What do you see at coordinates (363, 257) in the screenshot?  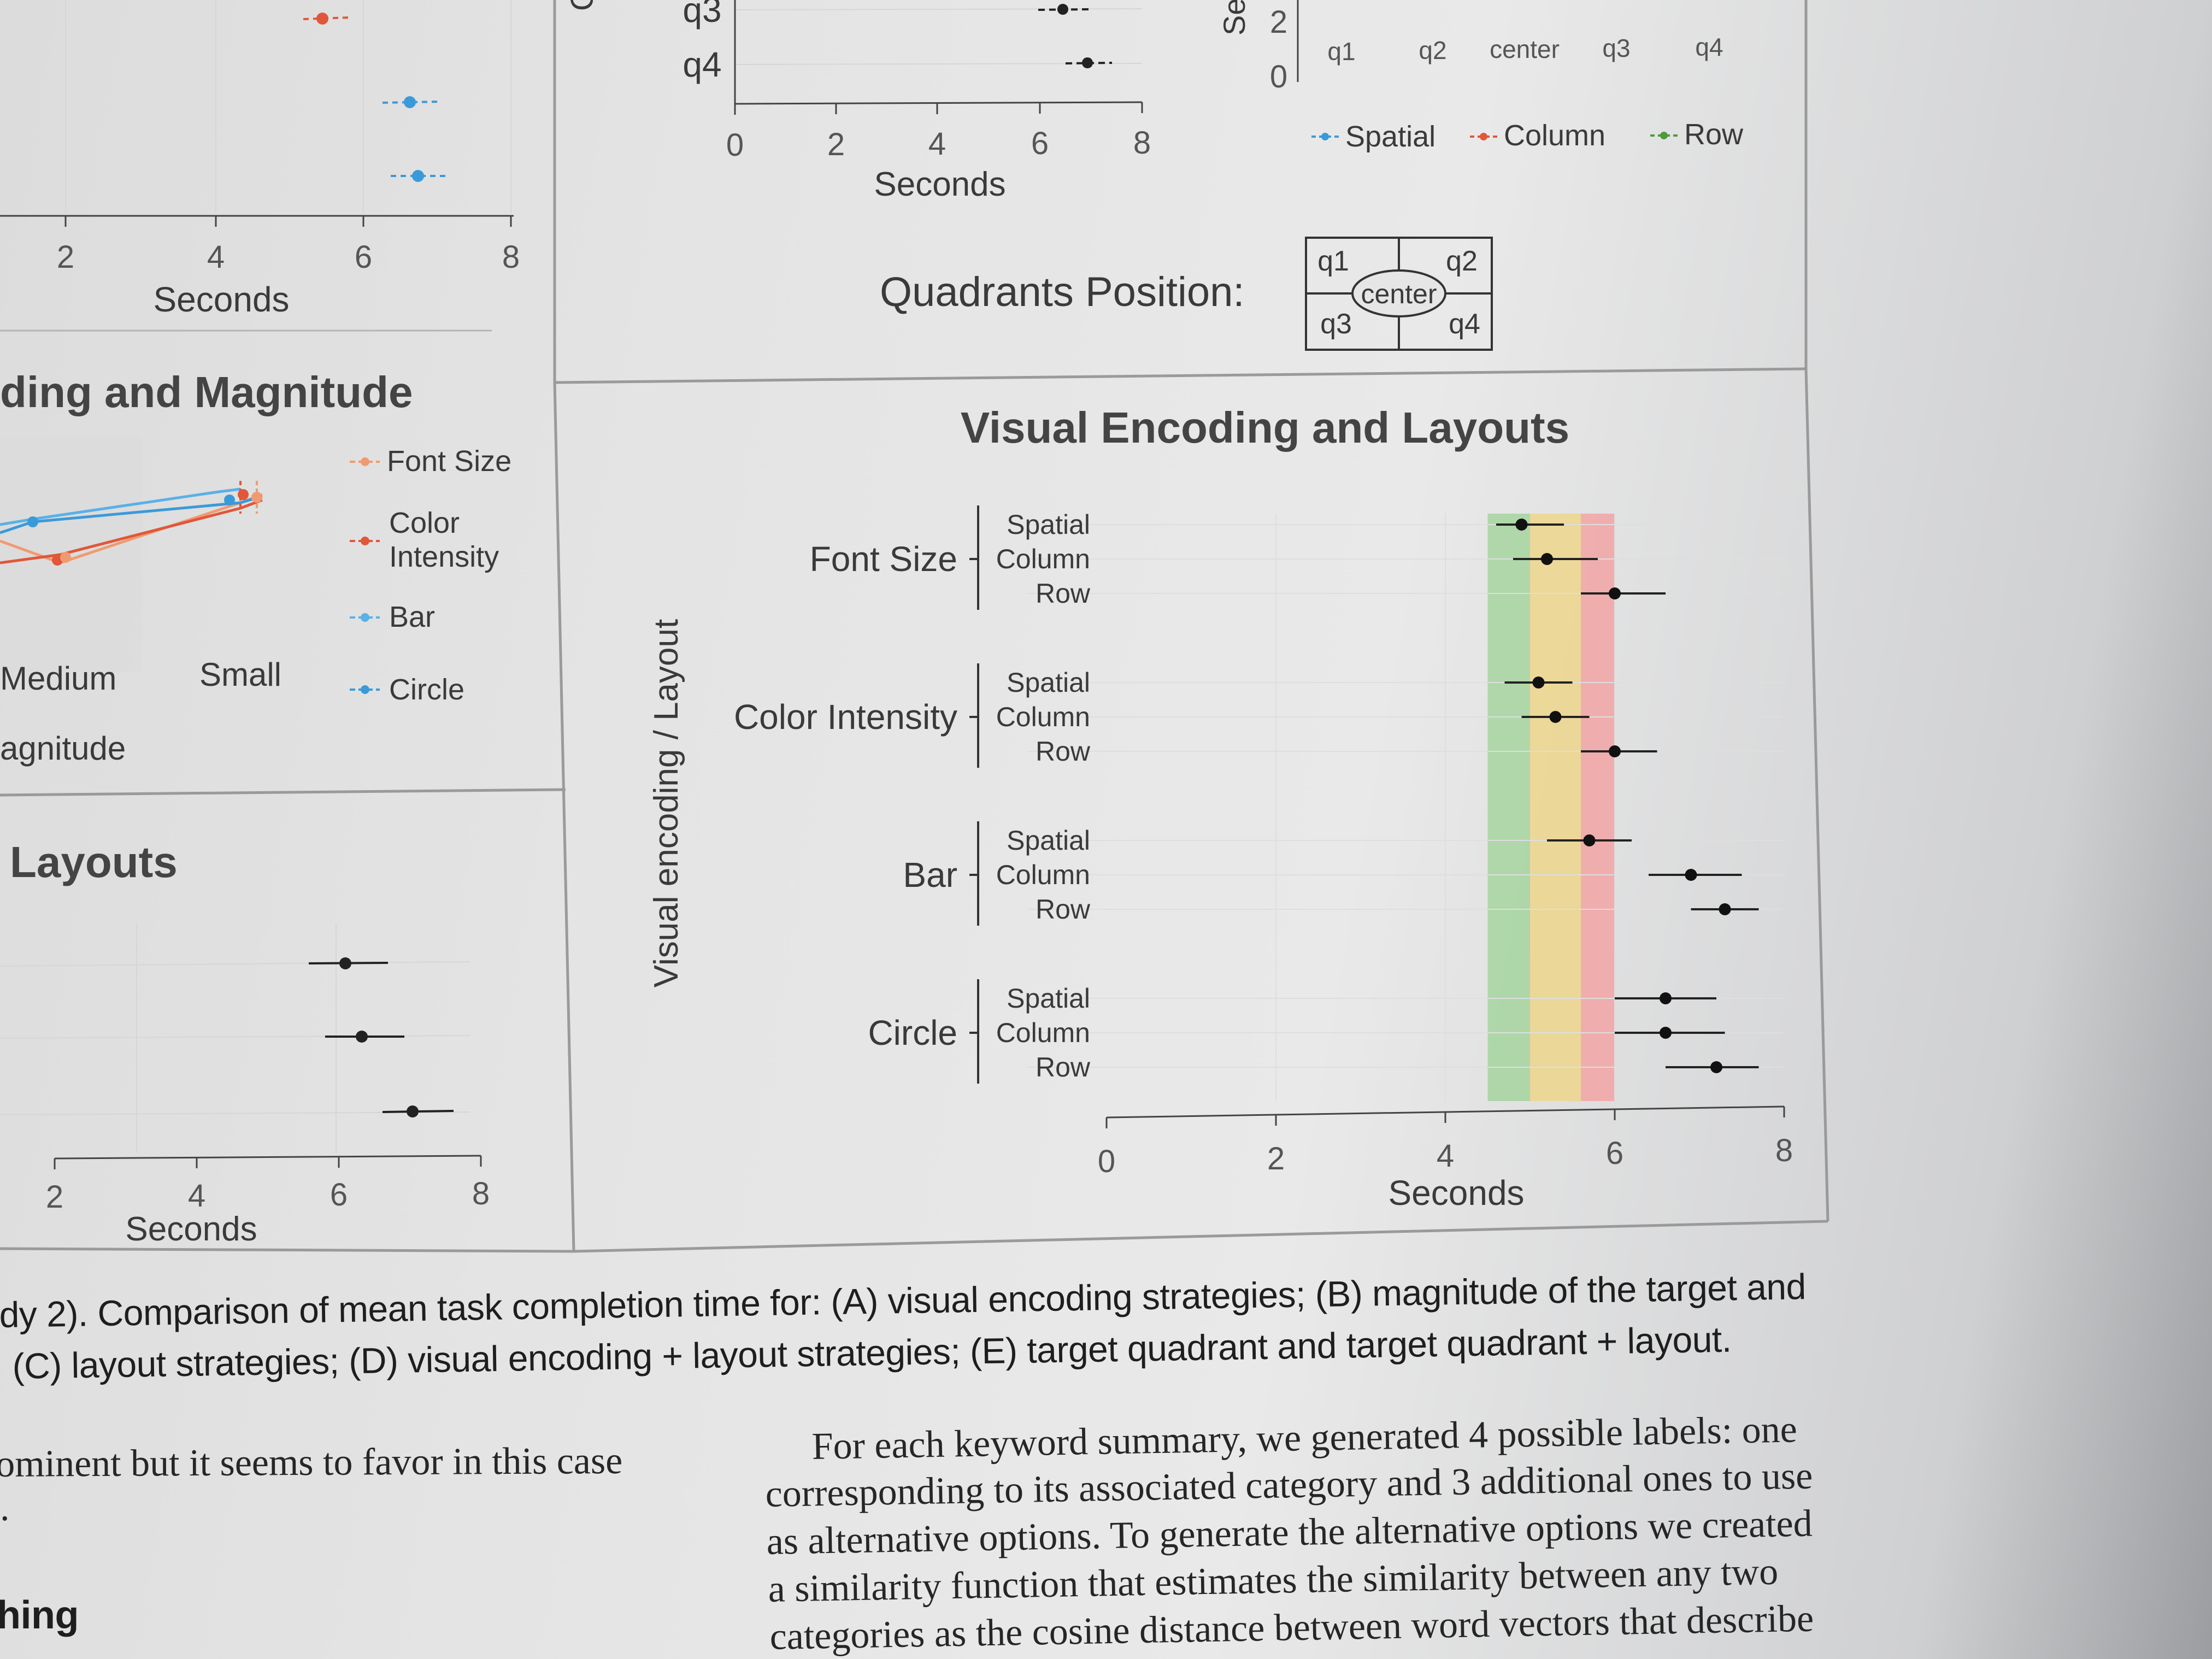 I see `panel-a-tick-6: 6` at bounding box center [363, 257].